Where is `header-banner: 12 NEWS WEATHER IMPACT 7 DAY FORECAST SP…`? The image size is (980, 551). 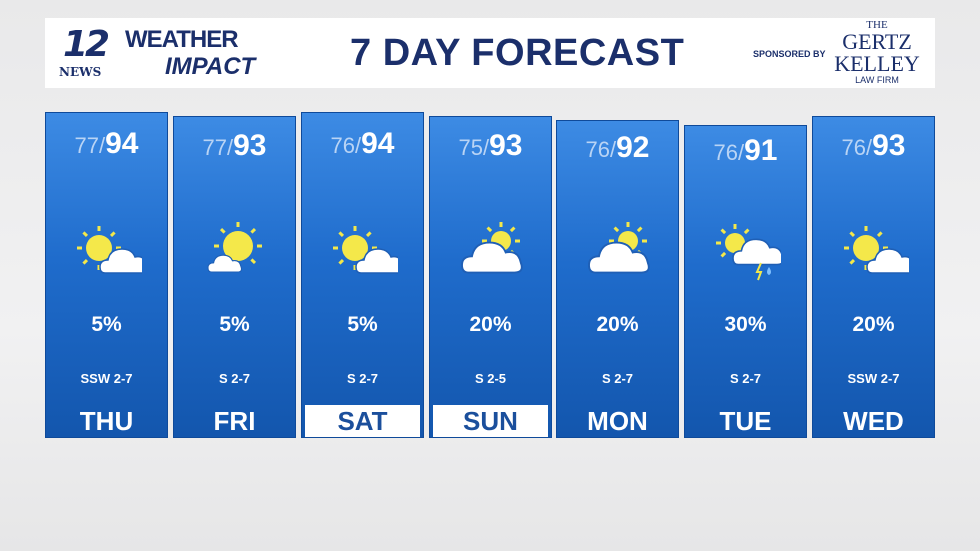 header-banner: 12 NEWS WEATHER IMPACT 7 DAY FORECAST SP… is located at coordinates (490, 53).